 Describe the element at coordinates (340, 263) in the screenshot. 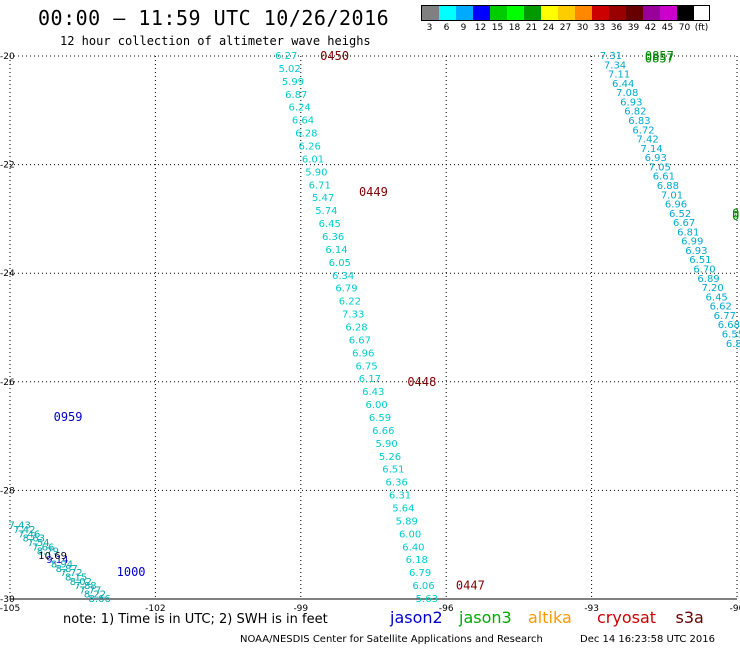

I see `swh-value-label: 6.05` at that location.